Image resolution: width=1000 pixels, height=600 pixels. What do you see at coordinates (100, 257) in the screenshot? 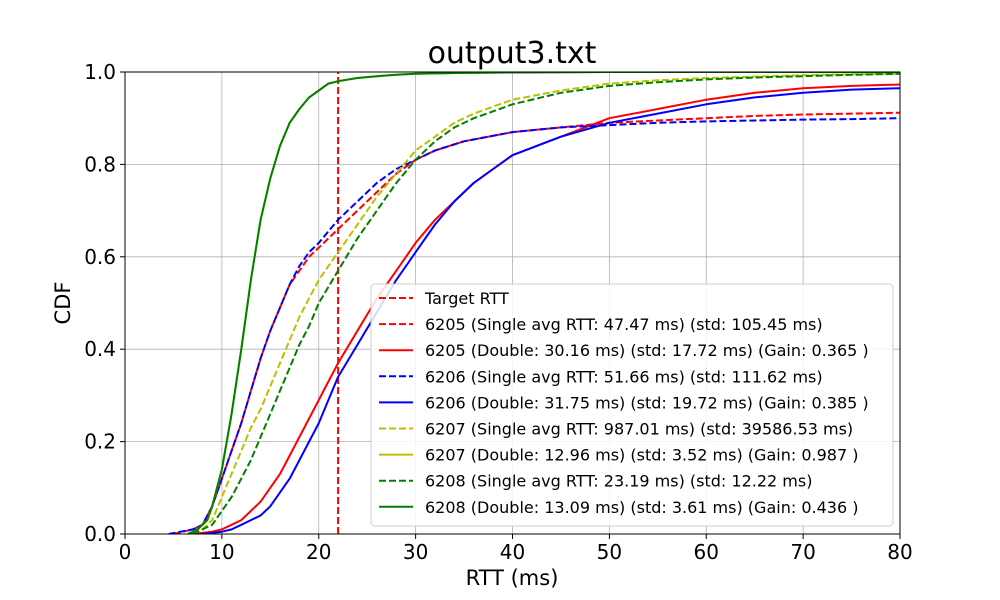
I see `y-tick-label: 0.6` at bounding box center [100, 257].